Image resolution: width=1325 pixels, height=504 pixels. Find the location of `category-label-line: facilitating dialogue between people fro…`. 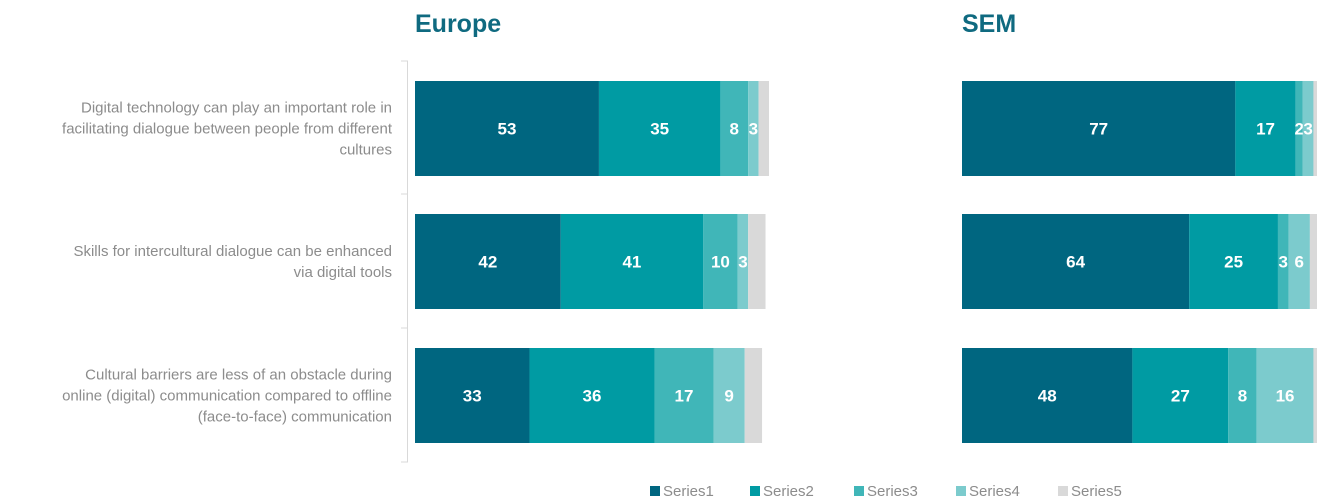

category-label-line: facilitating dialogue between people fro… is located at coordinates (227, 129).